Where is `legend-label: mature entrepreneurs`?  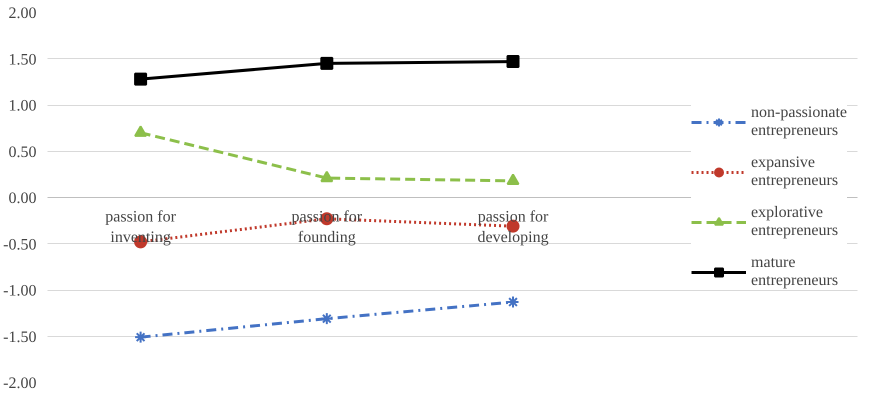 legend-label: mature entrepreneurs is located at coordinates (794, 272).